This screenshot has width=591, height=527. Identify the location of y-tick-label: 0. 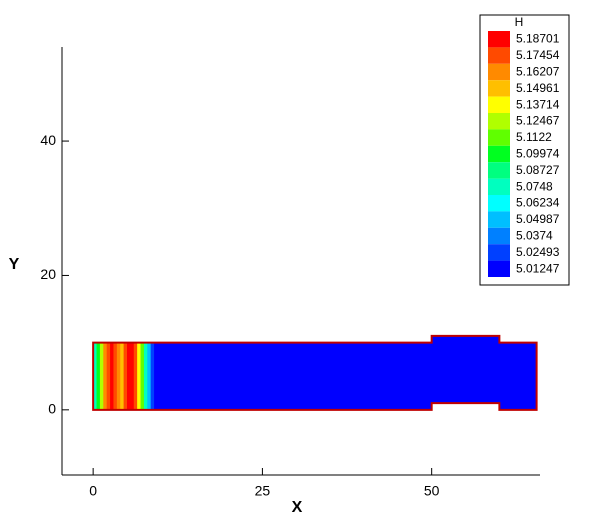
(52, 409).